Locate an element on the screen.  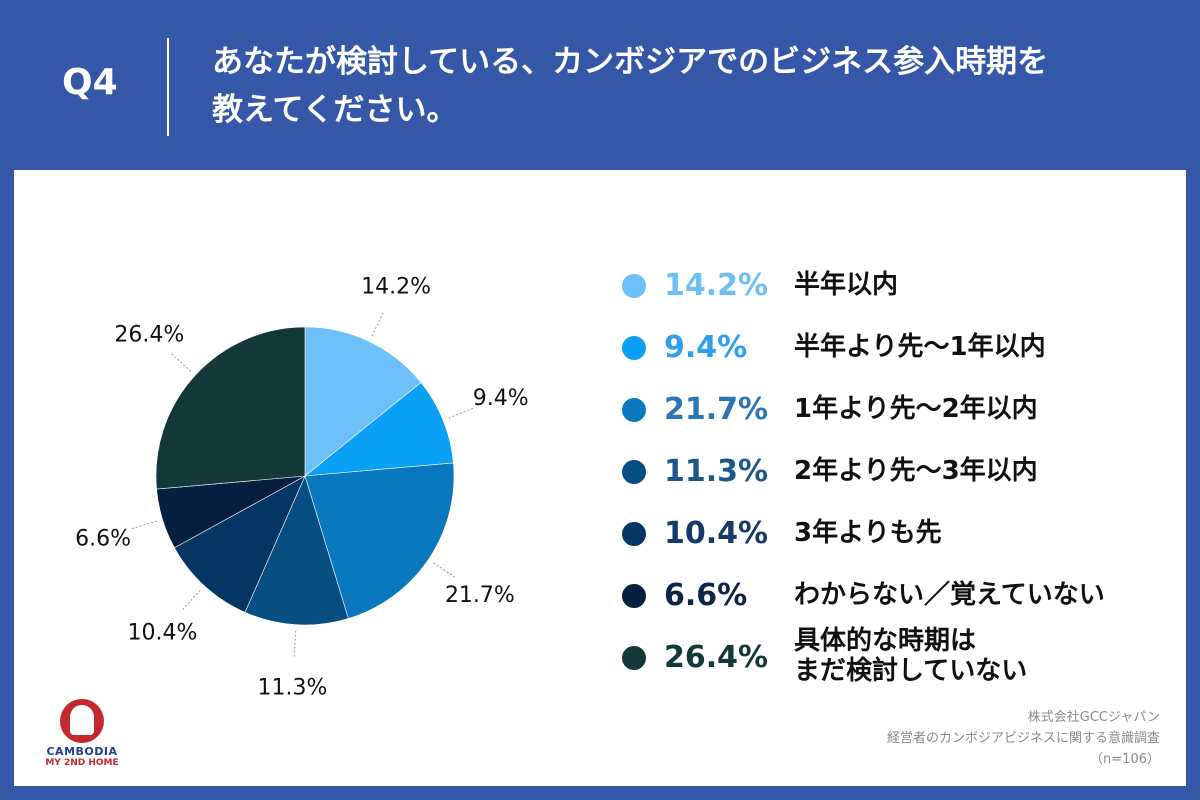
legend-label: 半年より先〜1年以内 is located at coordinates (920, 347).